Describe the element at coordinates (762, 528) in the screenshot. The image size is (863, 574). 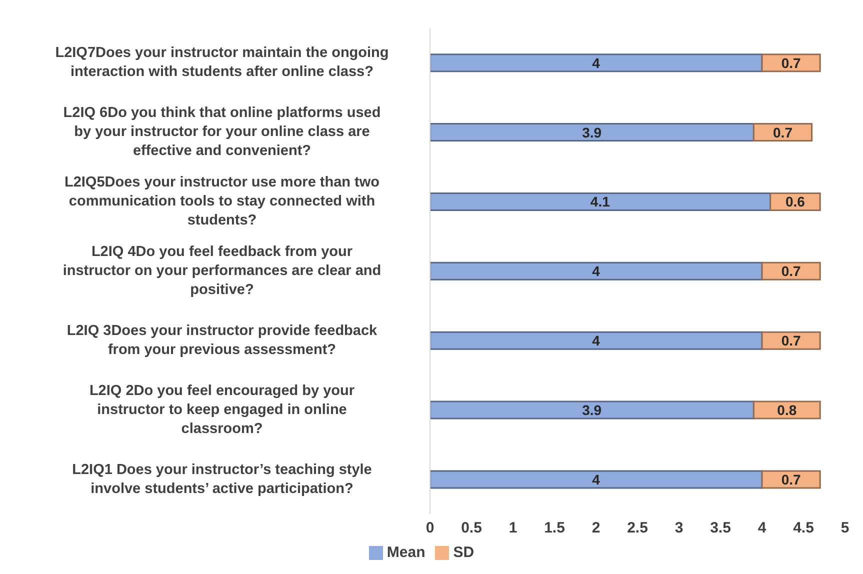
I see `x-tick-label: 4` at that location.